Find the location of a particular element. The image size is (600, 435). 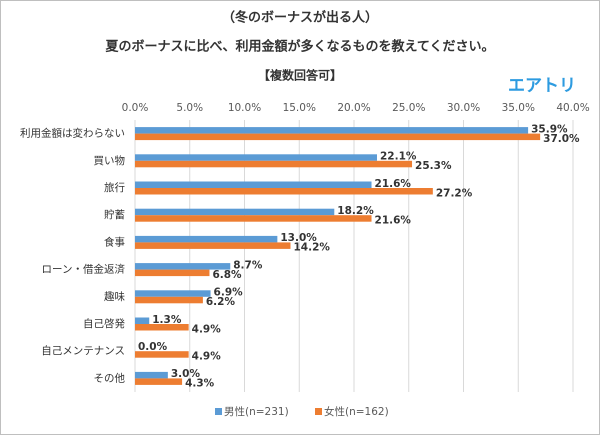

x-tick-label: 40.0% is located at coordinates (572, 108).